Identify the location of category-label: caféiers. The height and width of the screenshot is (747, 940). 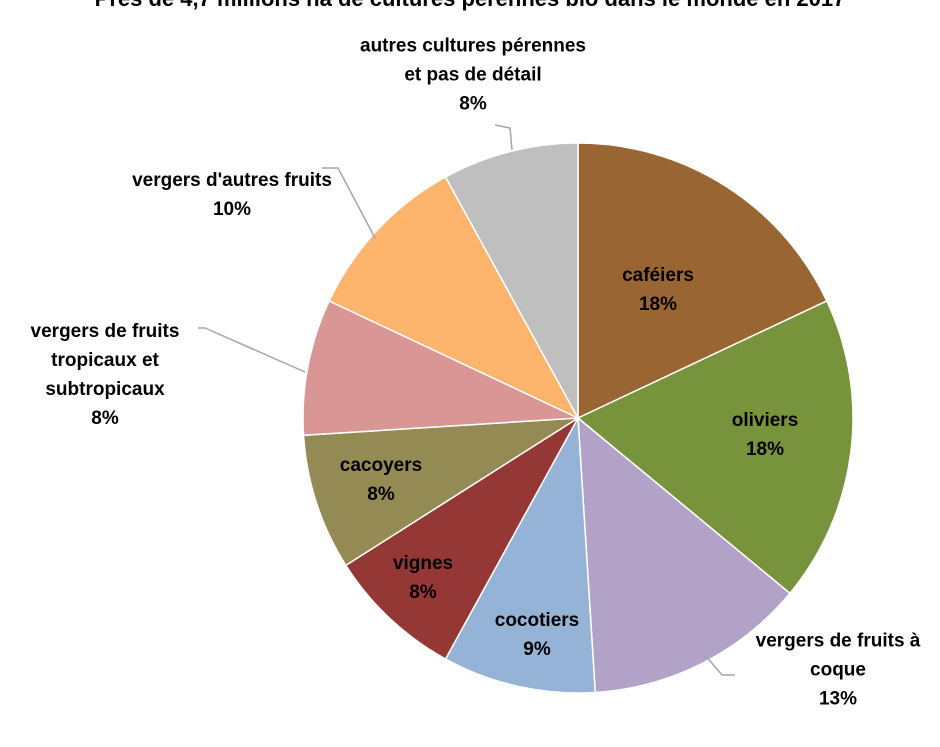
(658, 275).